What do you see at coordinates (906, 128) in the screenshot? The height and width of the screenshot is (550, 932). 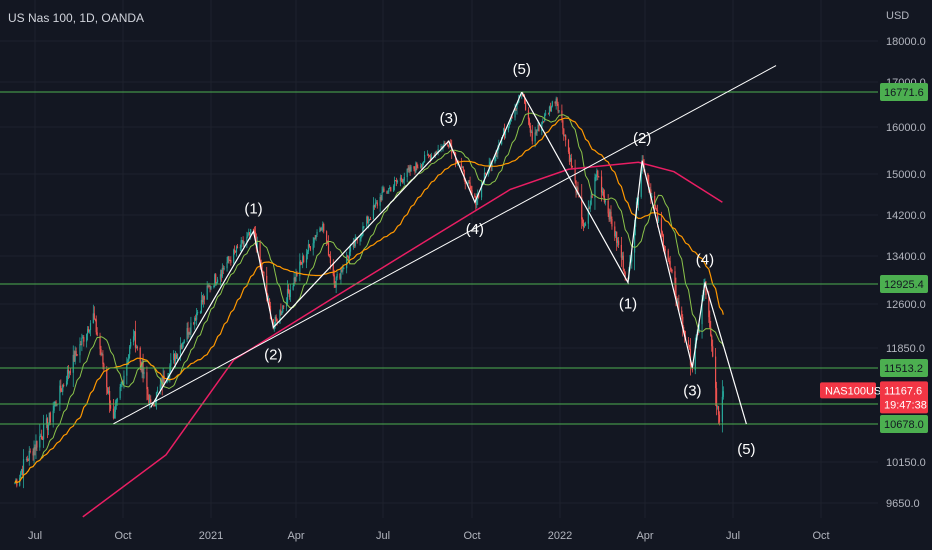 I see `price-tick-label: 16000.0` at bounding box center [906, 128].